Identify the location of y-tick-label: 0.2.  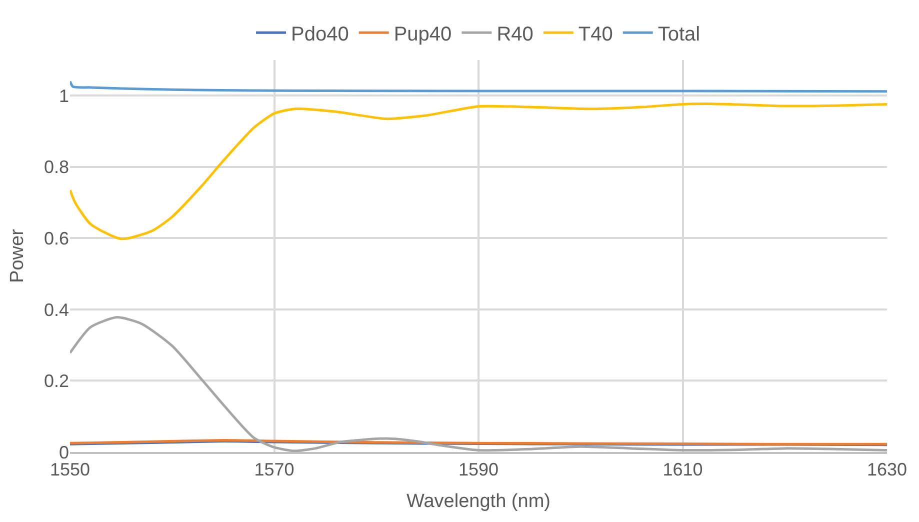
(56, 381).